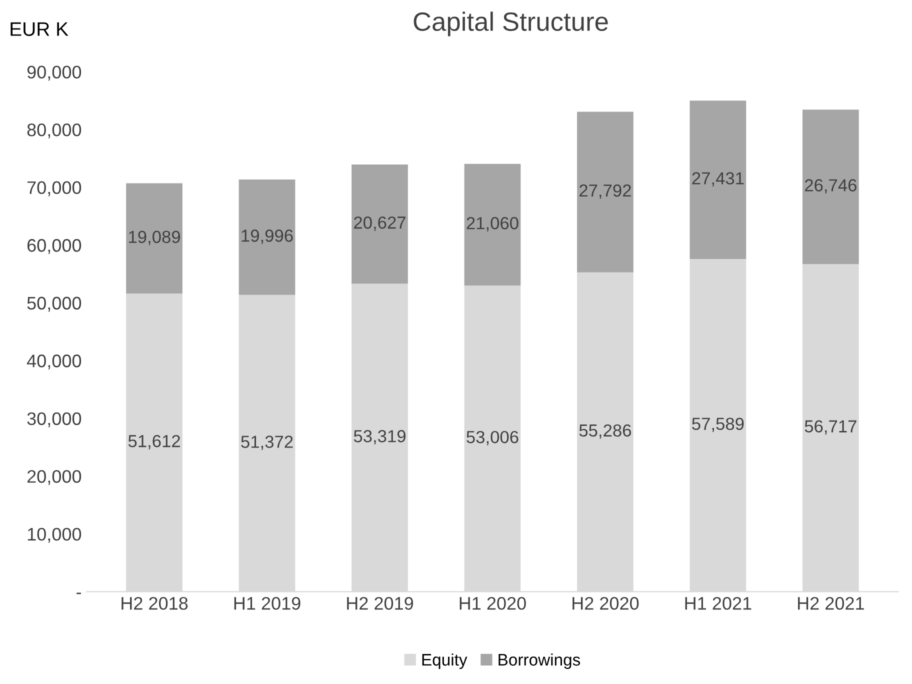  I want to click on y-tick-label: 20,000, so click(54, 477).